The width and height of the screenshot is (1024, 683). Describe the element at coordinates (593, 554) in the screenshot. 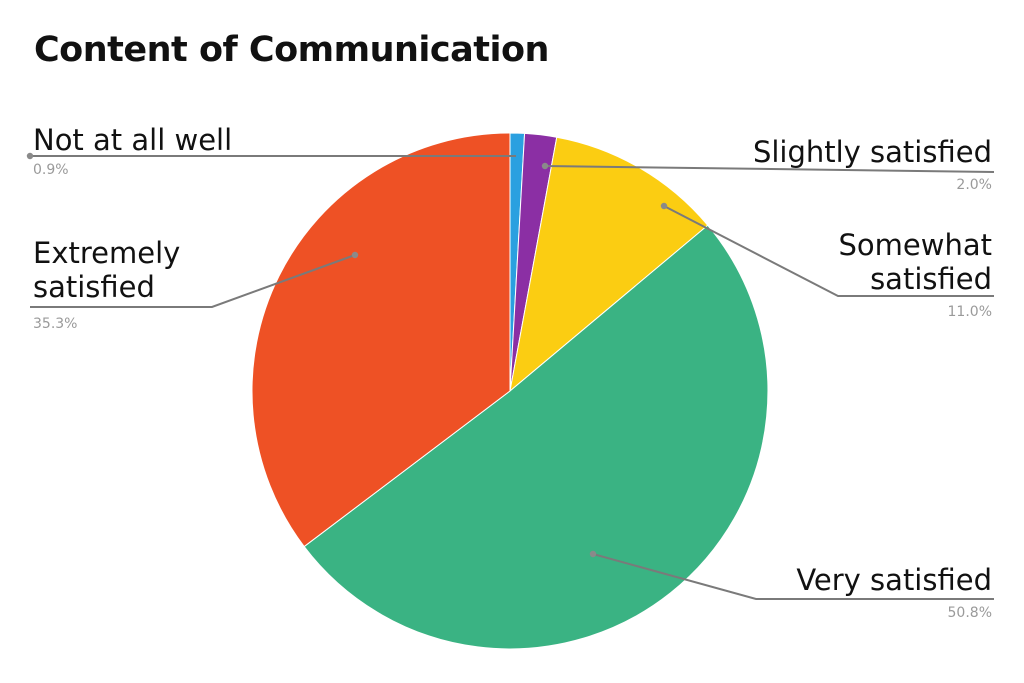

I see `leader-dot-very-satisfied` at that location.